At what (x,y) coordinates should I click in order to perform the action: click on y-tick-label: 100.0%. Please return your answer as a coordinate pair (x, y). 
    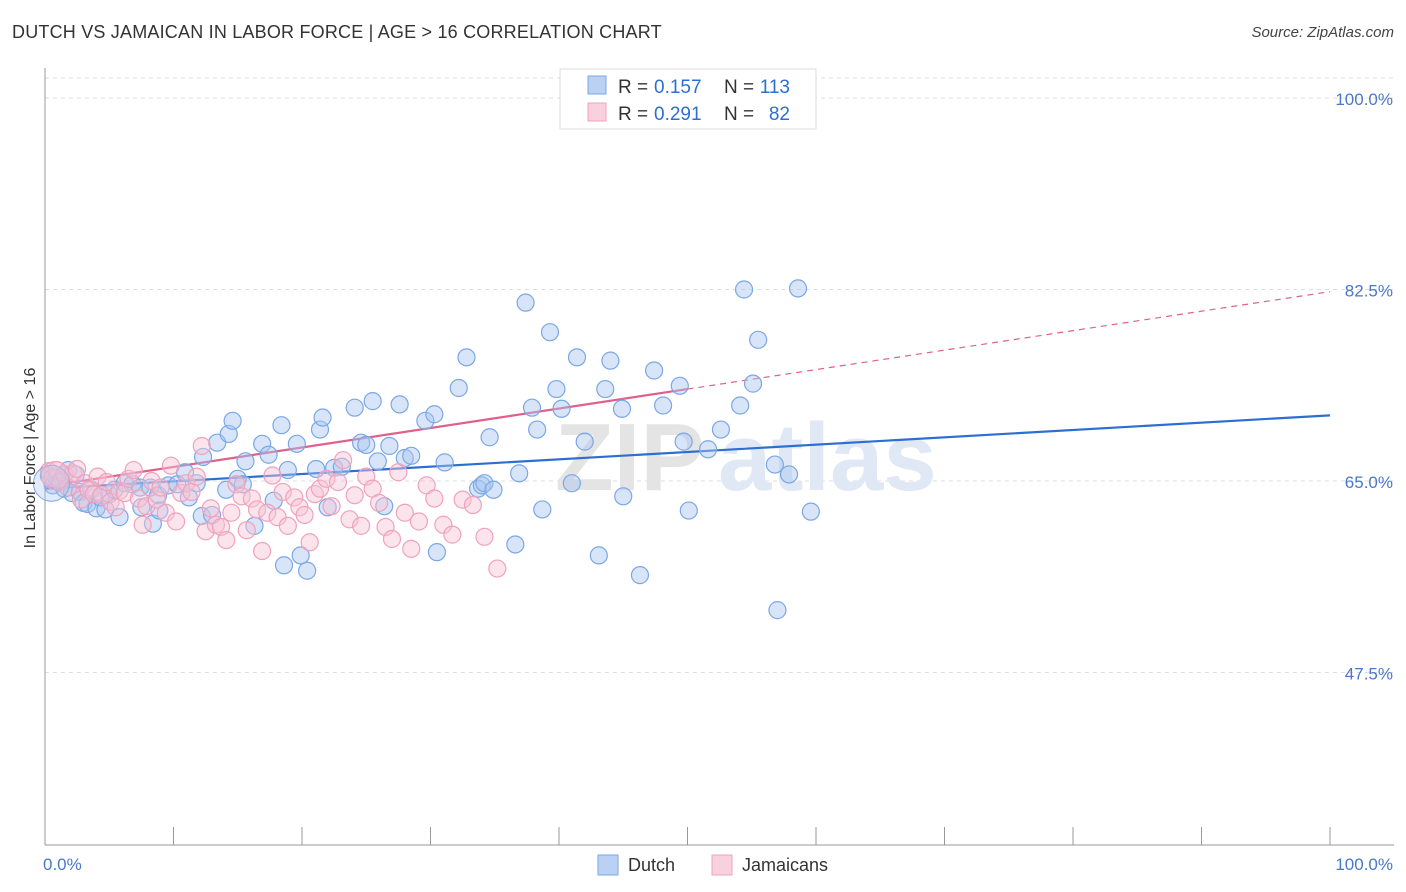
    Looking at the image, I should click on (1364, 99).